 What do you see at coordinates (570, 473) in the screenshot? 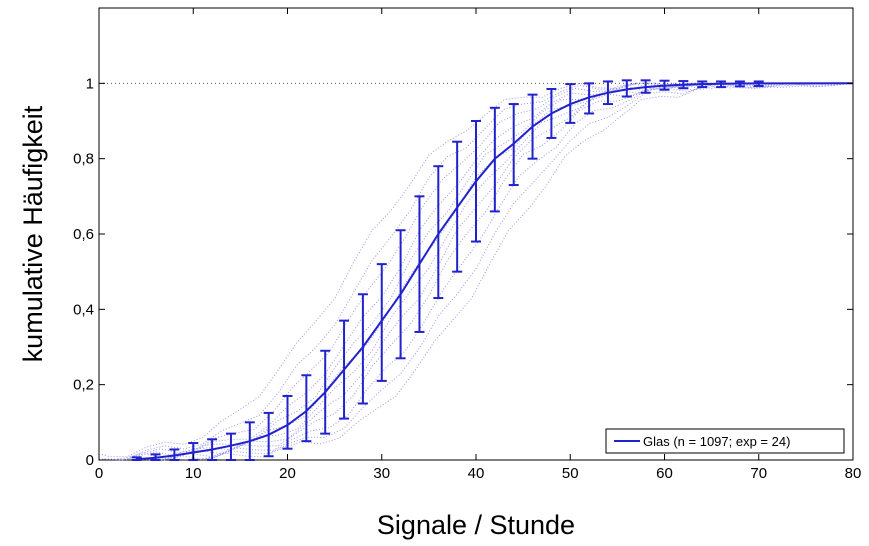
I see `x-tick-label: 50` at bounding box center [570, 473].